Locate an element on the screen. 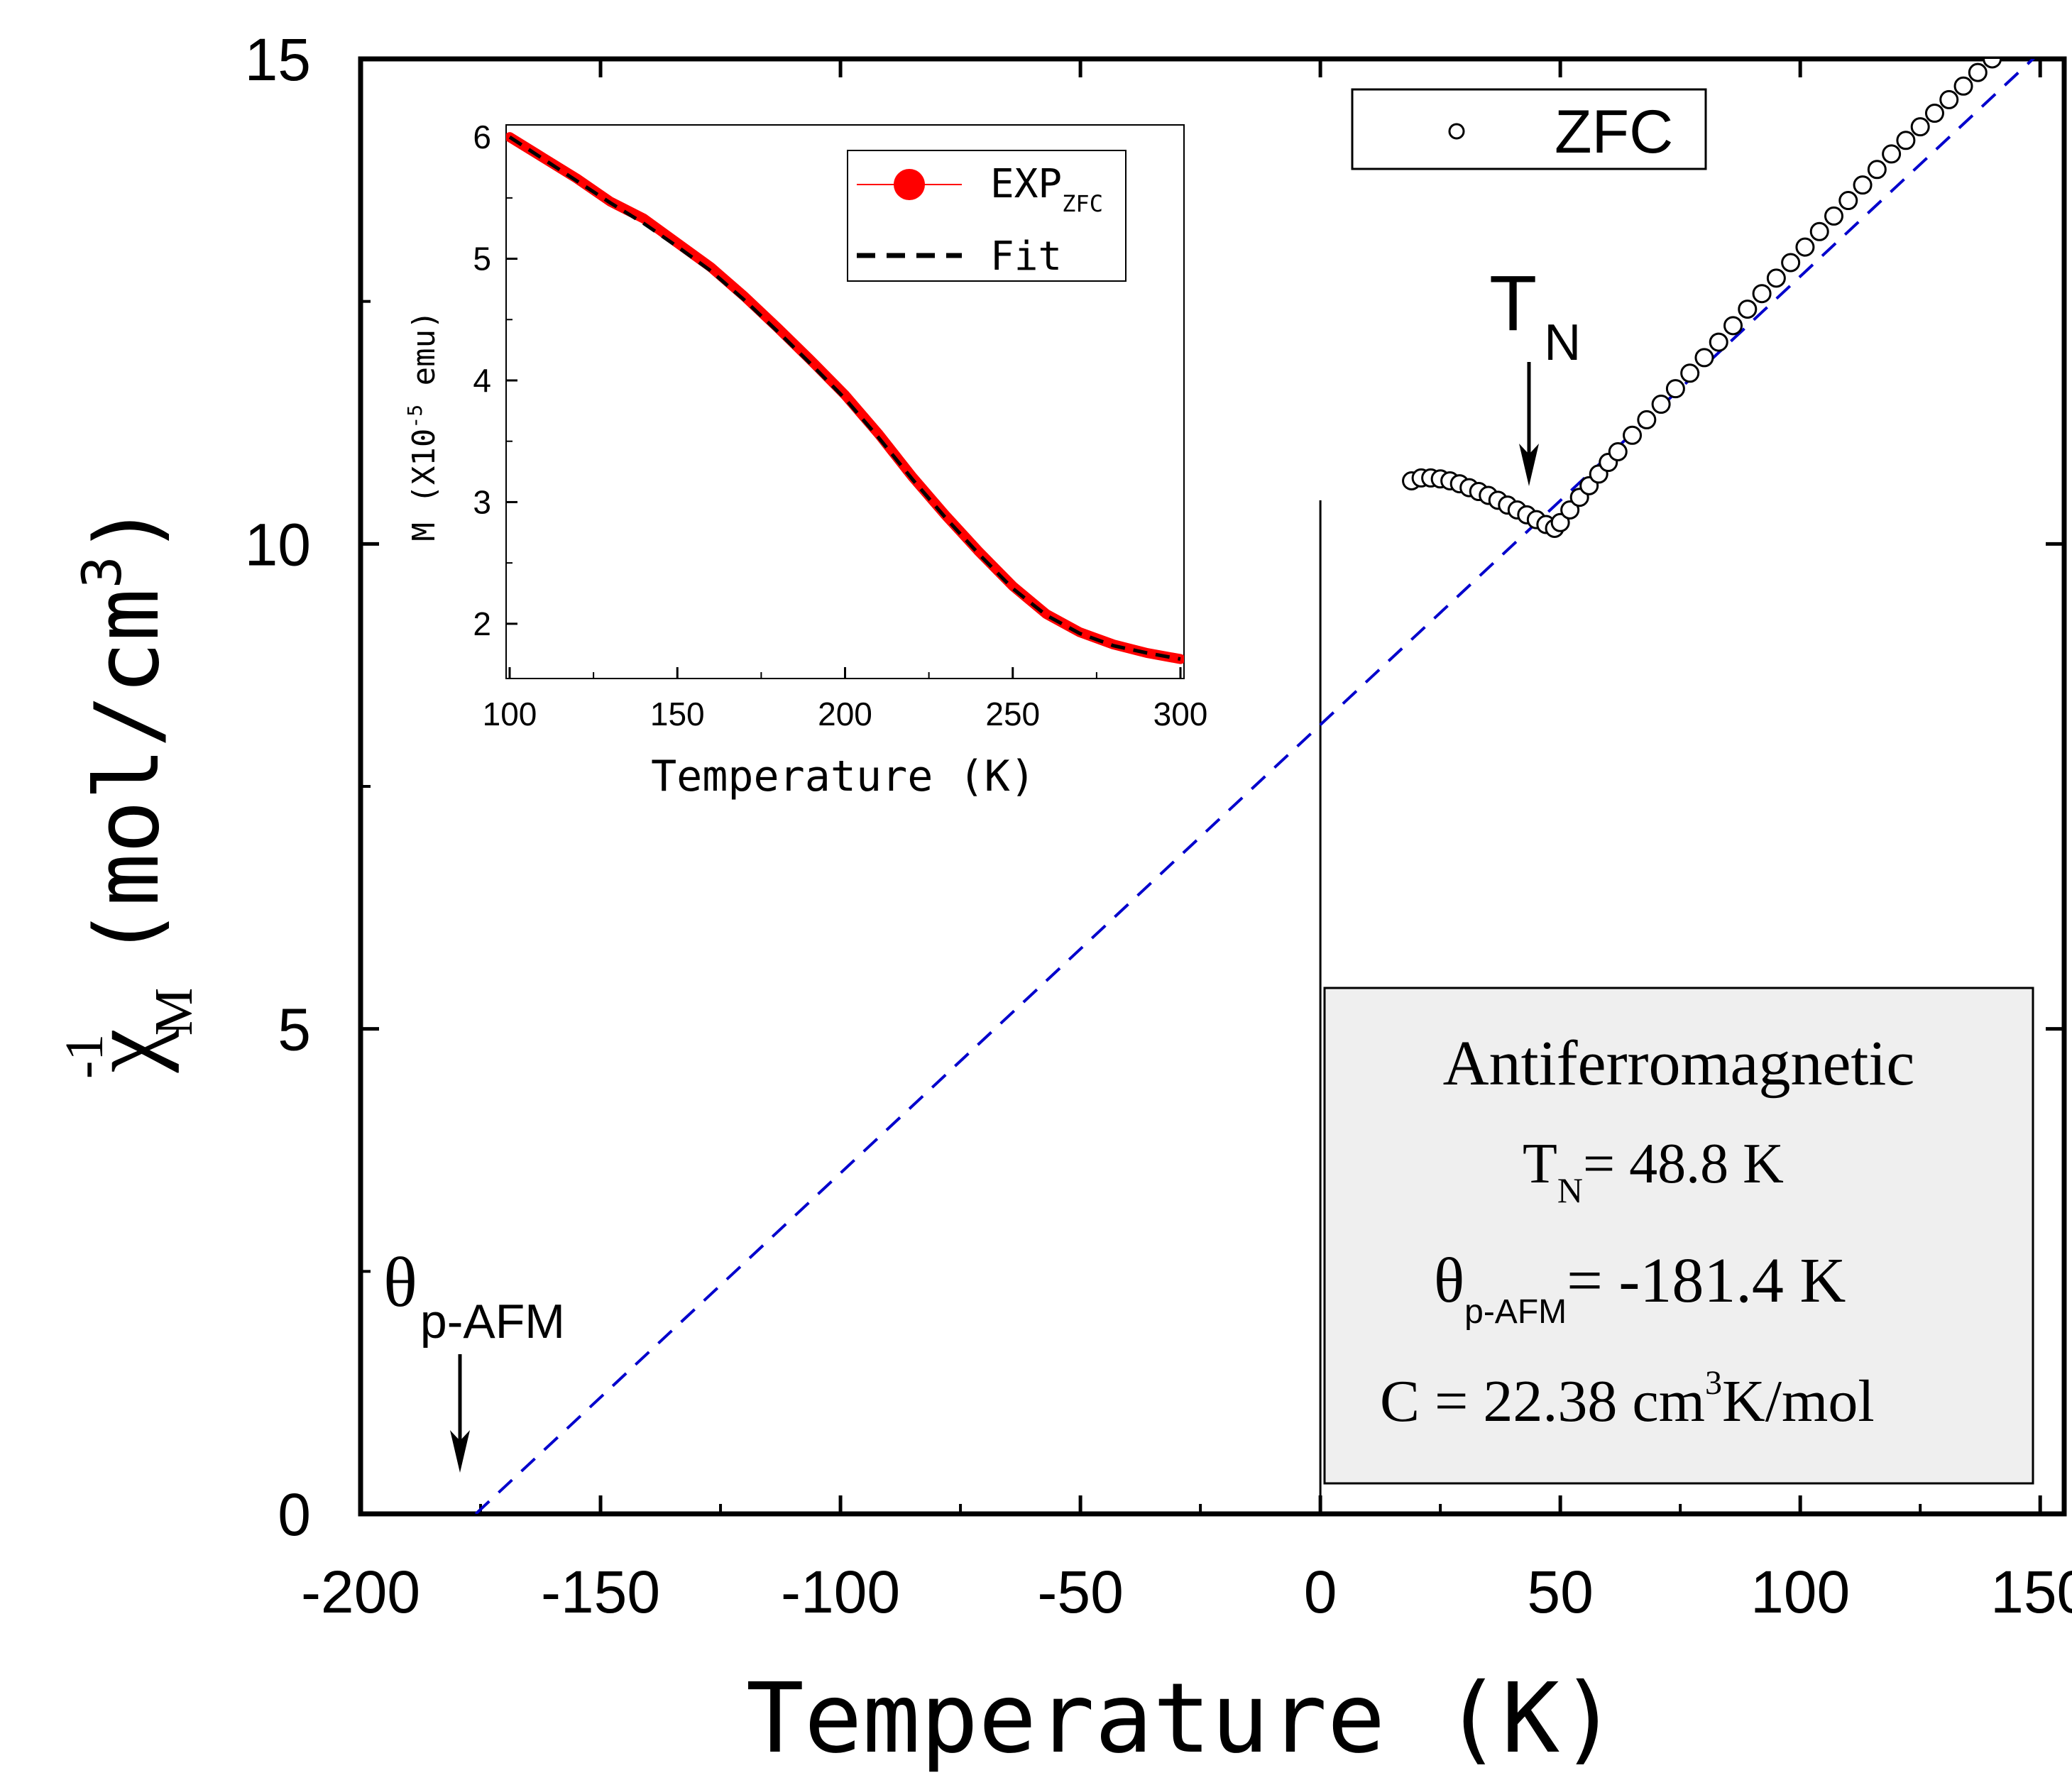 The width and height of the screenshot is (2072, 1785). main-y-axis-label: χM(mol/cm3) -1 is located at coordinates (129, 791).